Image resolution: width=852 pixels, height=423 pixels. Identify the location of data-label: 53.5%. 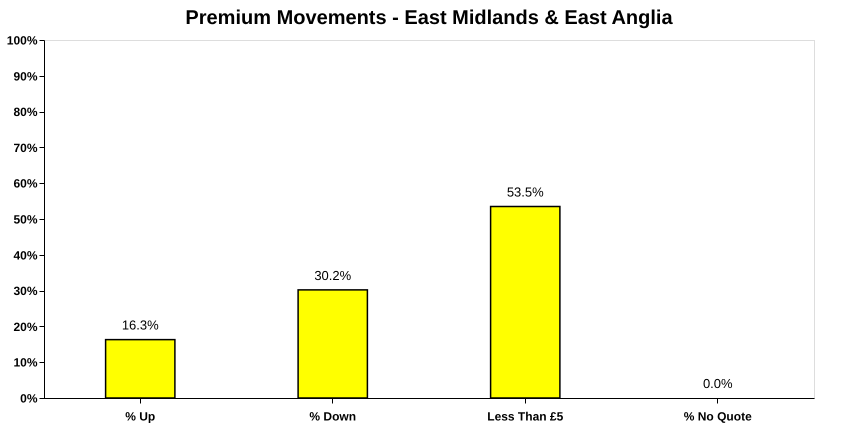
(525, 192).